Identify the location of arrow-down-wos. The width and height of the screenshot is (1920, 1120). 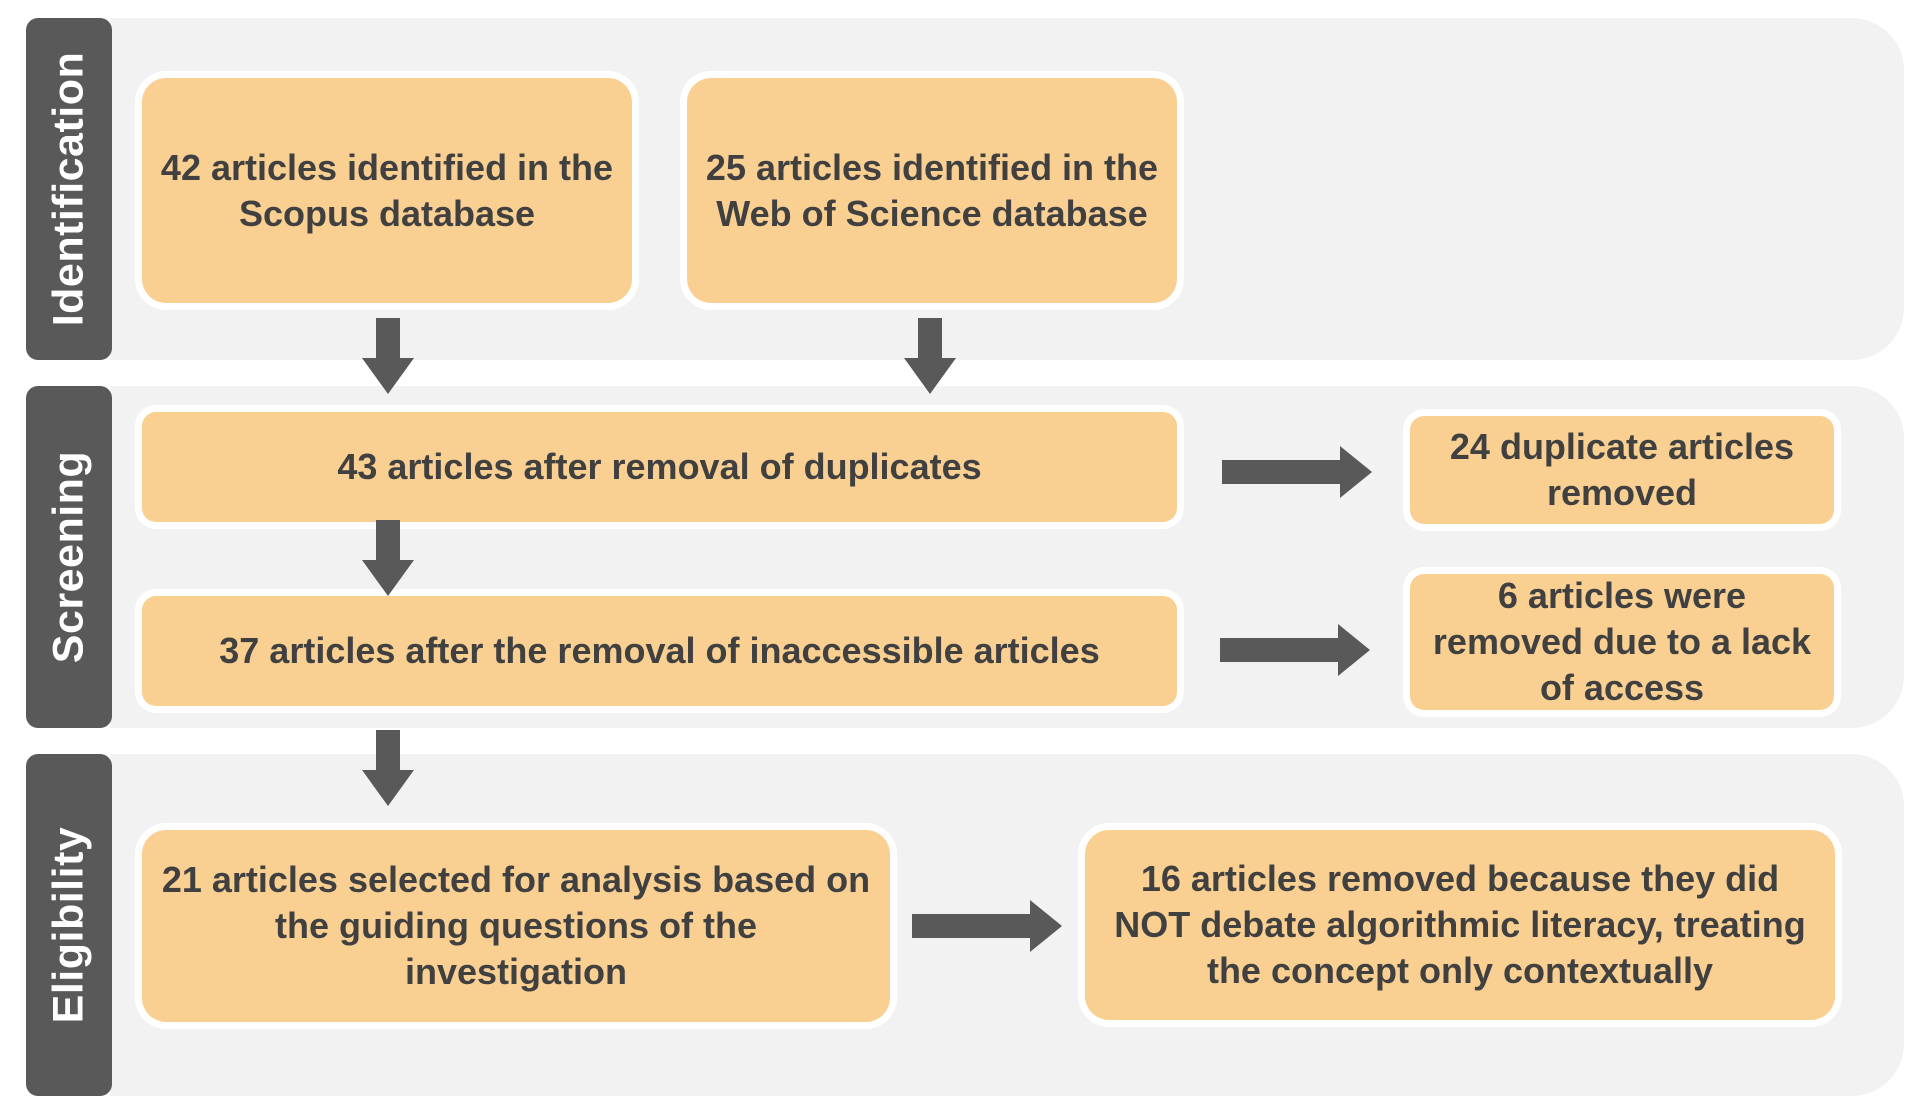
(930, 356).